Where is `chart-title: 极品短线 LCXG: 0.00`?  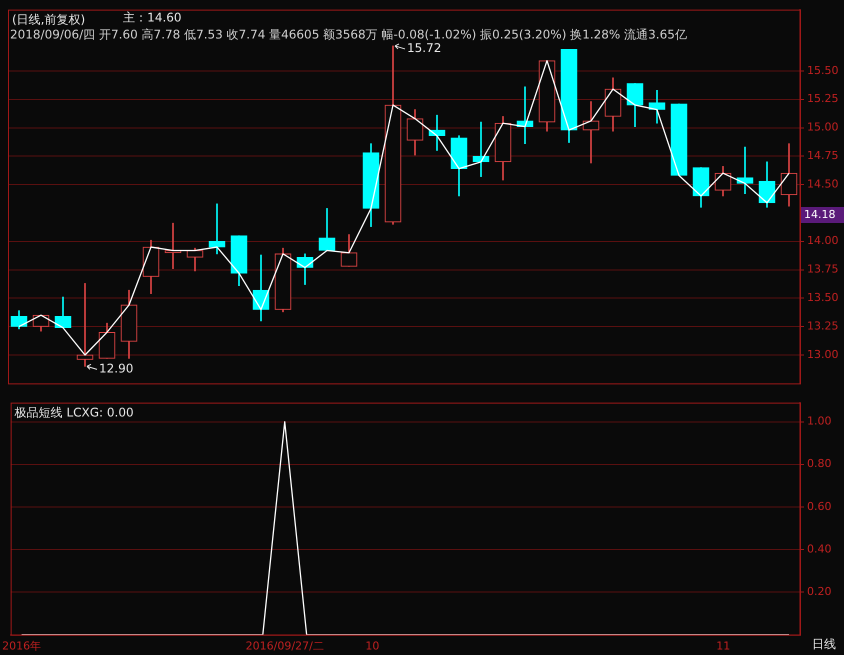
chart-title: 极品短线 LCXG: 0.00 is located at coordinates (74, 413).